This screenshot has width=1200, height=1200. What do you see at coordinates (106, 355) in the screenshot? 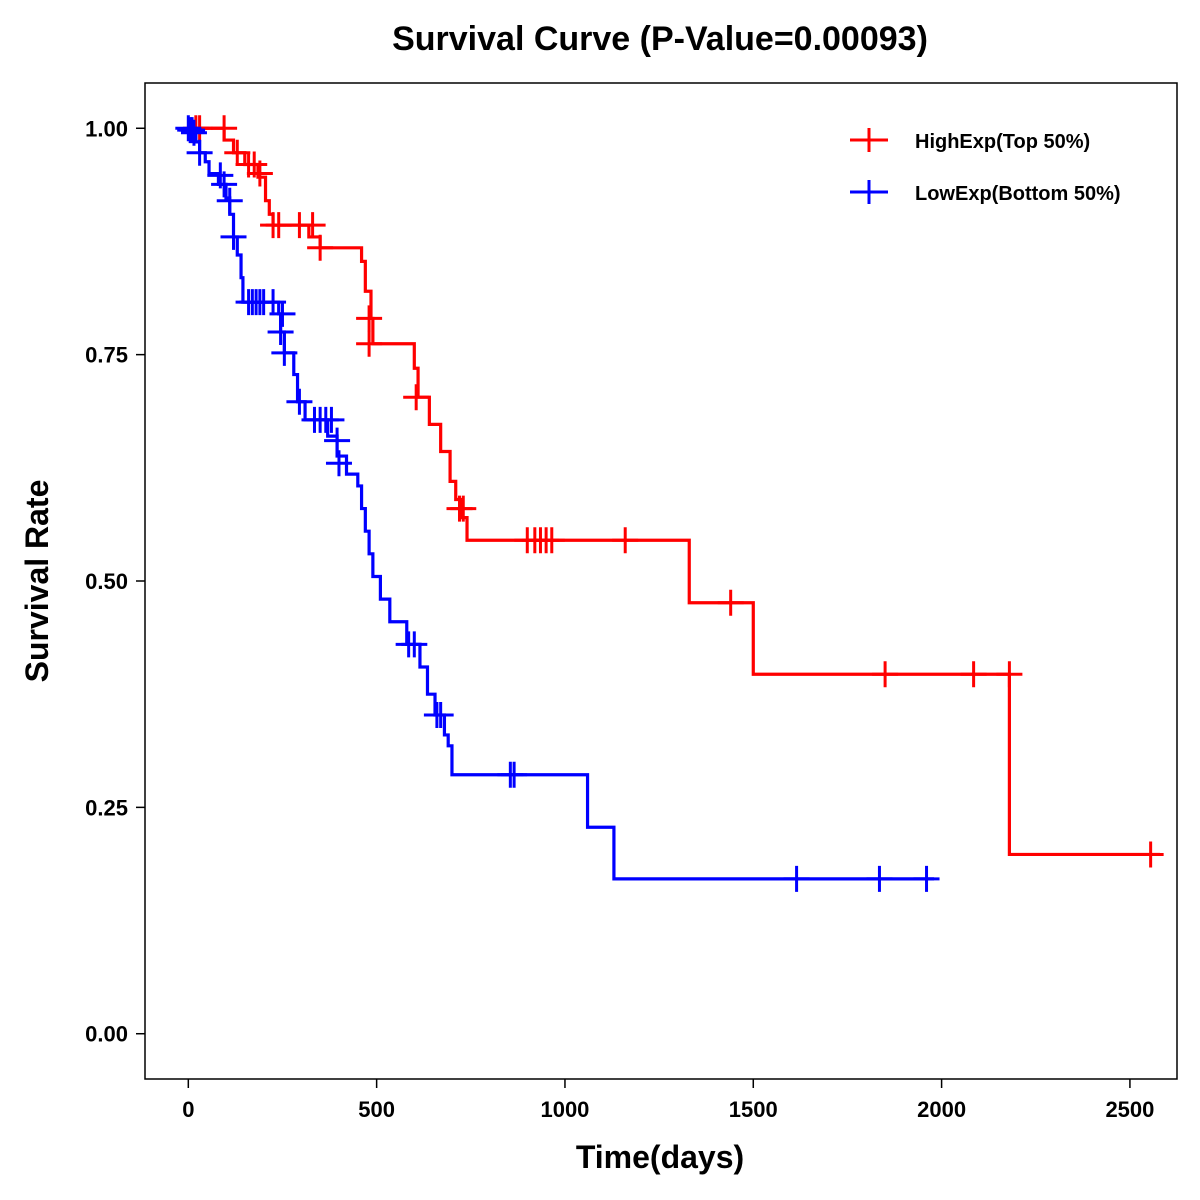
I see `y-tick-label: 0.75` at bounding box center [106, 355].